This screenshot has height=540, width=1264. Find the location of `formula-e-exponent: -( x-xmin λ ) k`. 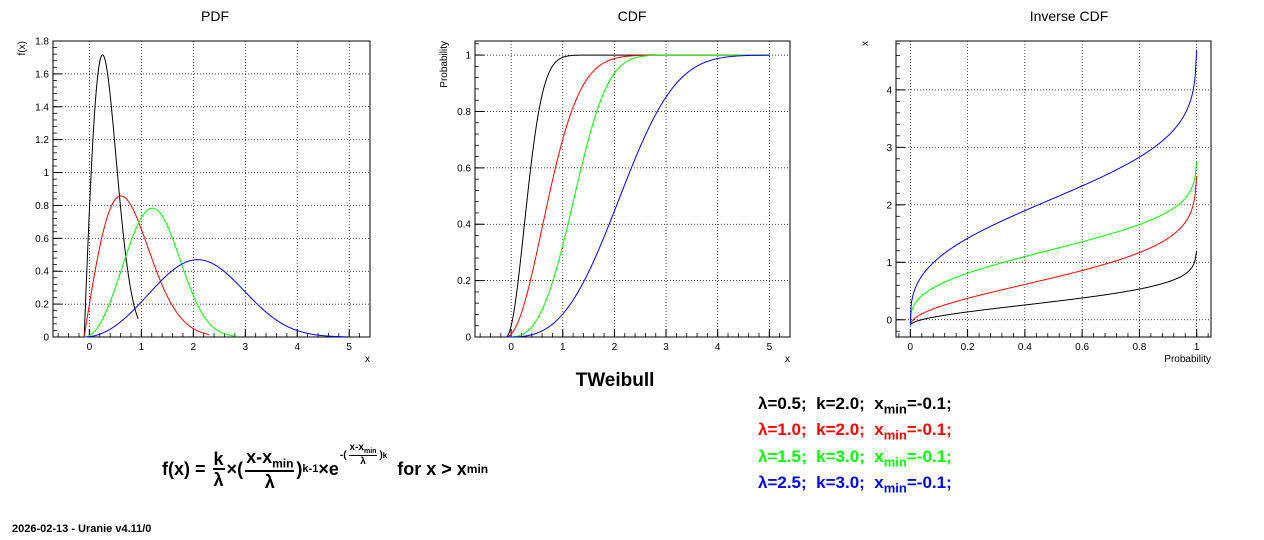

formula-e-exponent: -( x-xmin λ ) k is located at coordinates (363, 455).